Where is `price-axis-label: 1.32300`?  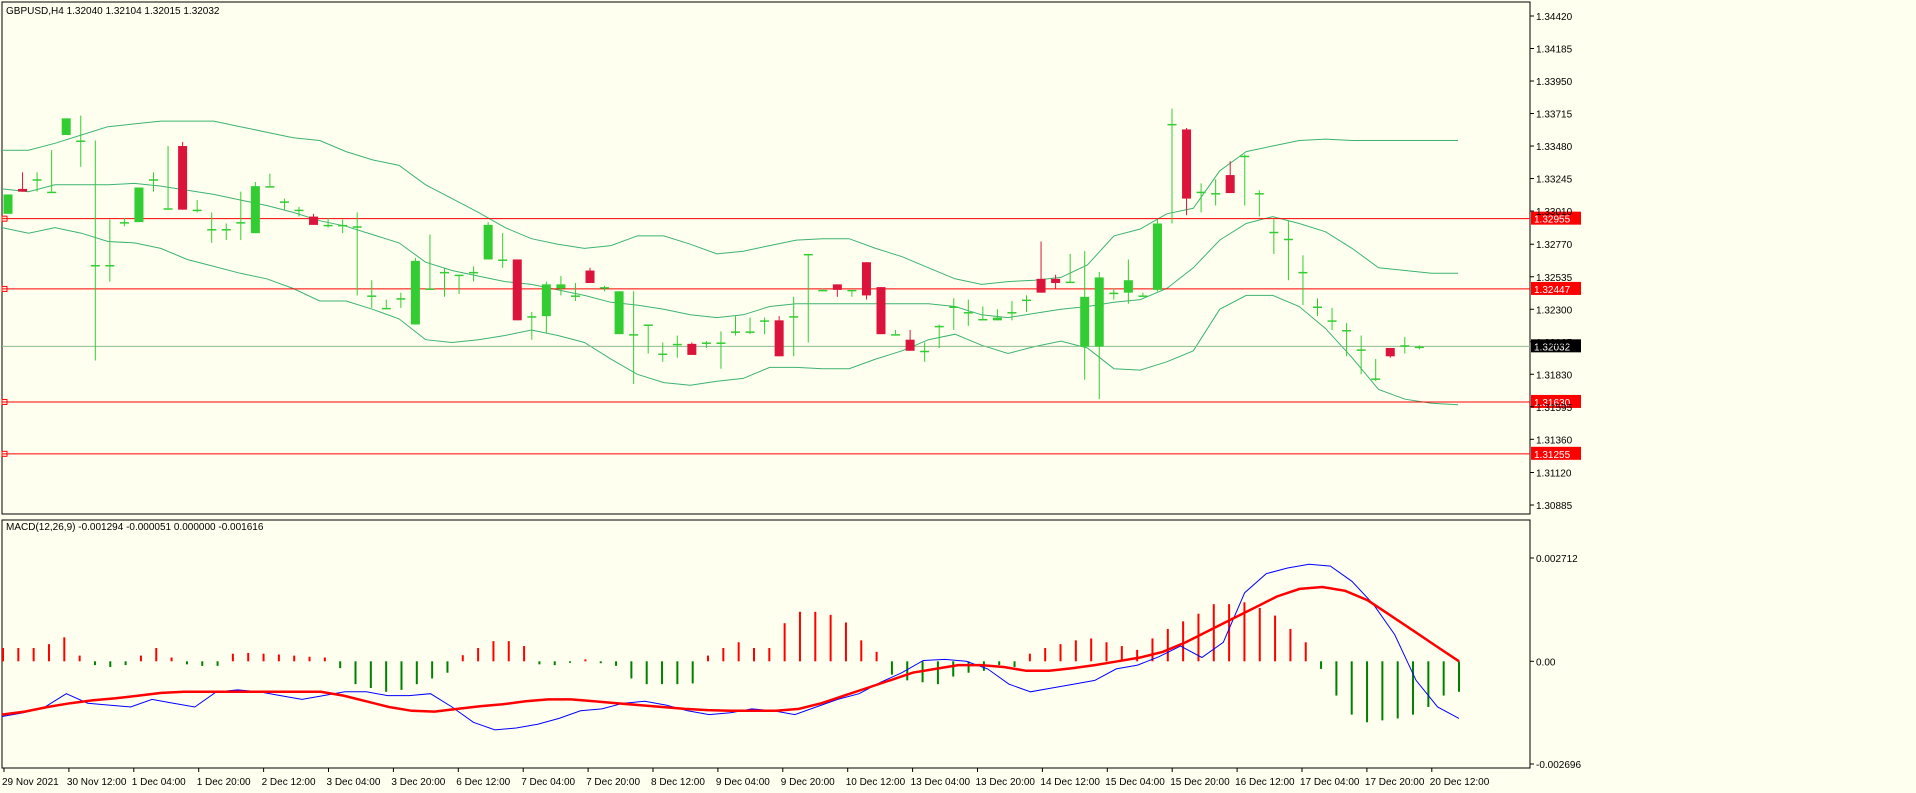 price-axis-label: 1.32300 is located at coordinates (1554, 310).